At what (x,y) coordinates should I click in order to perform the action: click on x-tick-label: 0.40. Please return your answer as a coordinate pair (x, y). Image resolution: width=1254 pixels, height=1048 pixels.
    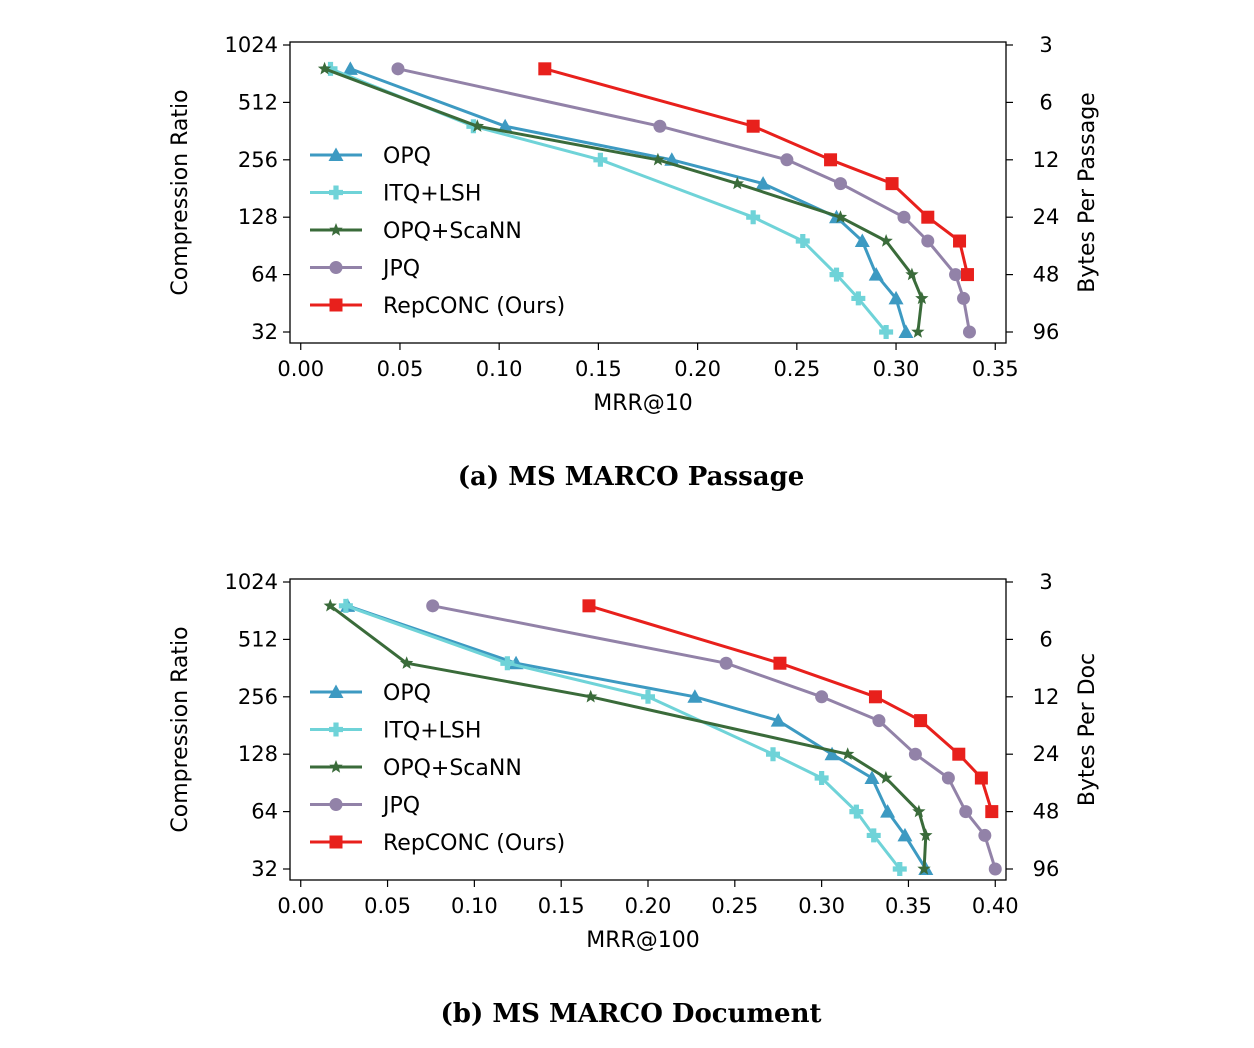
    Looking at the image, I should click on (995, 906).